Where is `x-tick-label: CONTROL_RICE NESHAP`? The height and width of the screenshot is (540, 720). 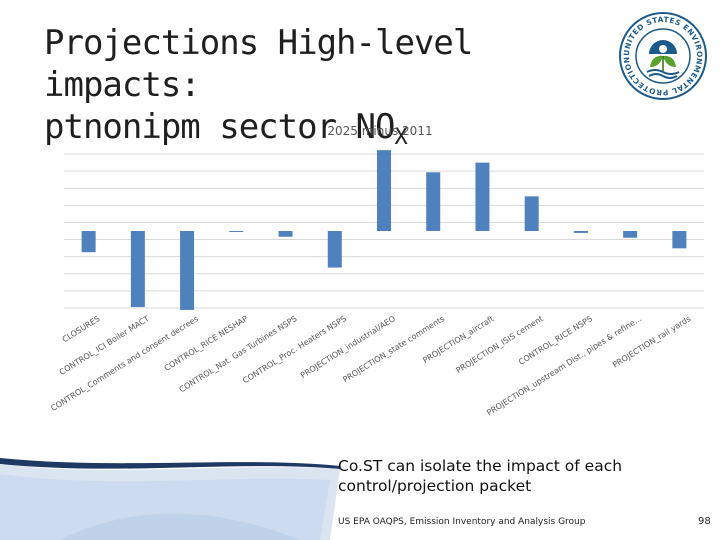
x-tick-label: CONTROL_RICE NESHAP is located at coordinates (206, 343).